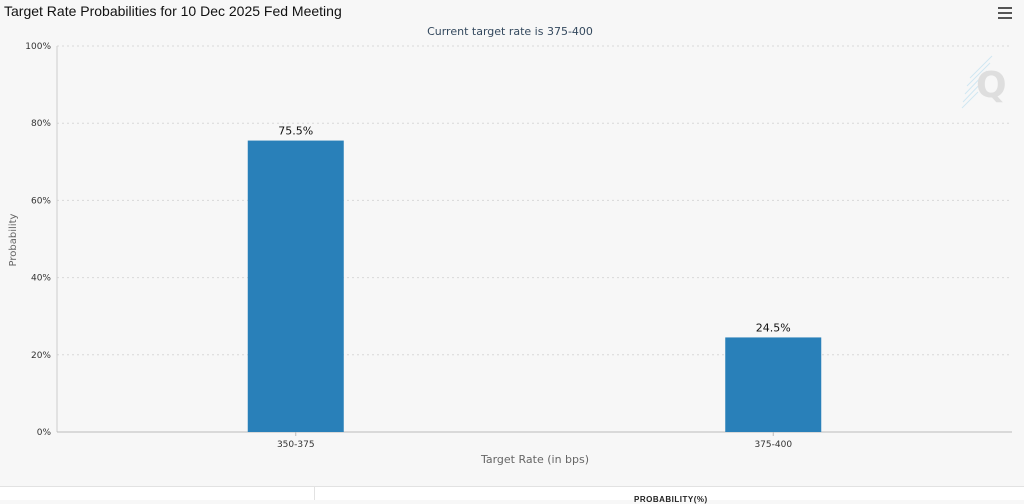 This screenshot has height=504, width=1024. What do you see at coordinates (1005, 13) in the screenshot?
I see `hamburger-menu-icon` at bounding box center [1005, 13].